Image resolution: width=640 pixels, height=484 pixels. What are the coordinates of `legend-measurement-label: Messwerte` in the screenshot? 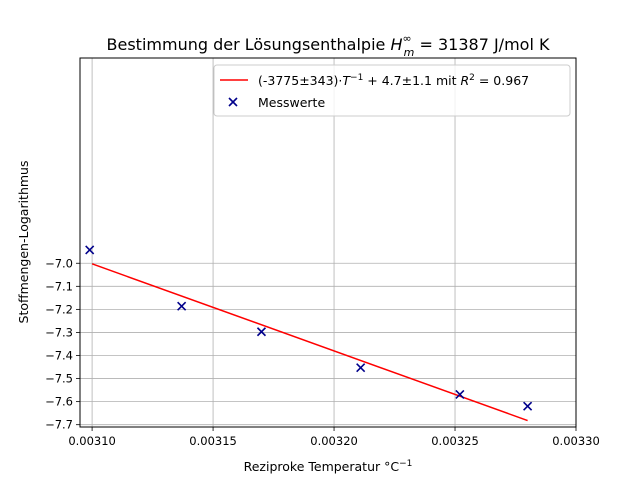 It's located at (291, 102).